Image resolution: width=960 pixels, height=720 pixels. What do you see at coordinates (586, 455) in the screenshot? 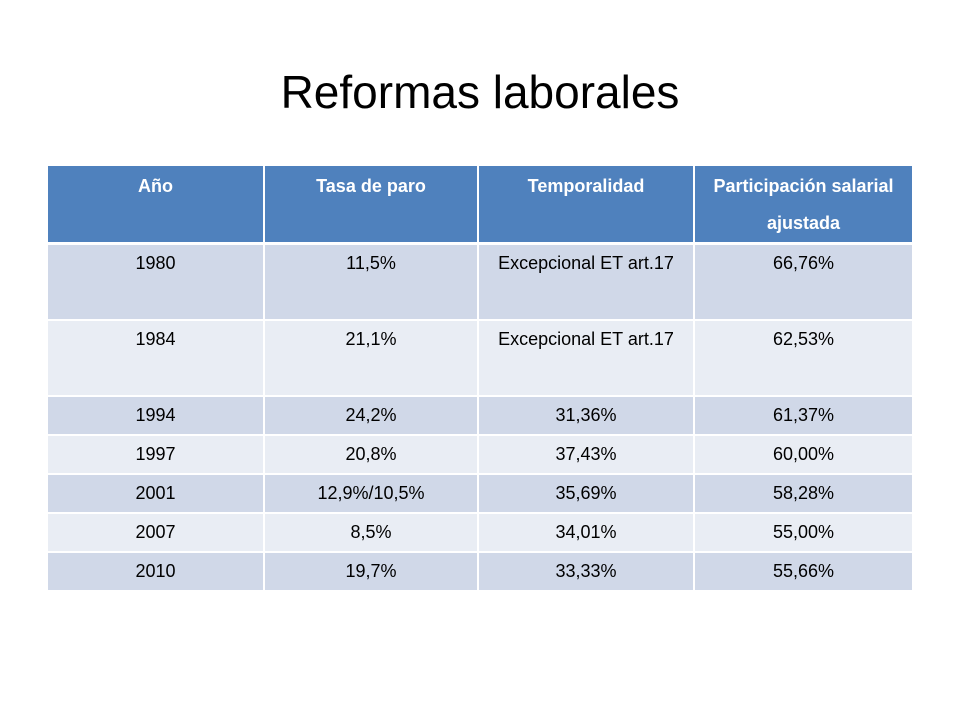
I see `cell-temporalidad: 37,43%` at bounding box center [586, 455].